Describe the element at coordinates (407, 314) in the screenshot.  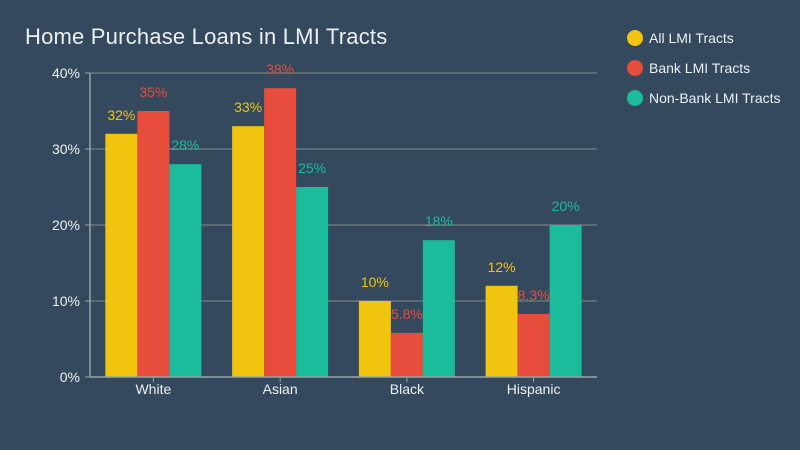
I see `data-label: 5.8%` at that location.